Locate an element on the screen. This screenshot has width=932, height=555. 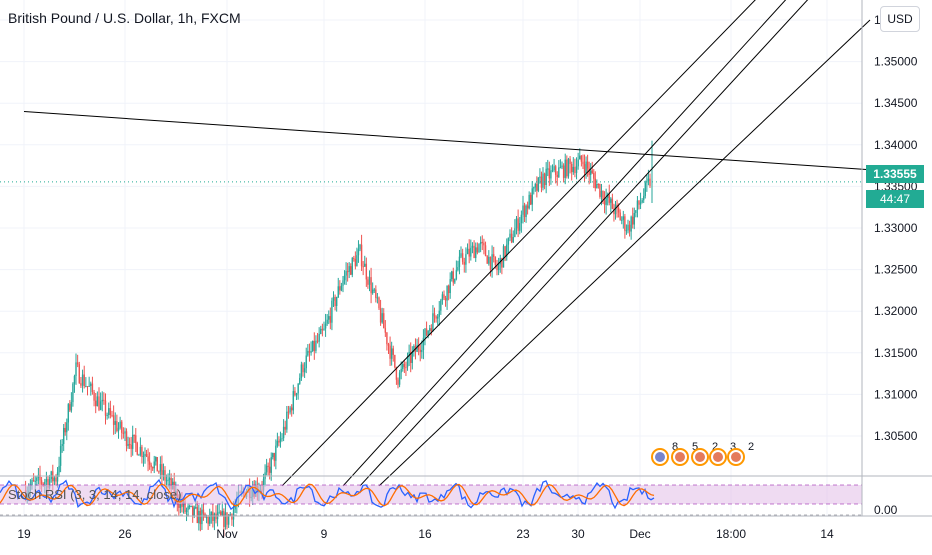
time-tick-label: 16 is located at coordinates (425, 534).